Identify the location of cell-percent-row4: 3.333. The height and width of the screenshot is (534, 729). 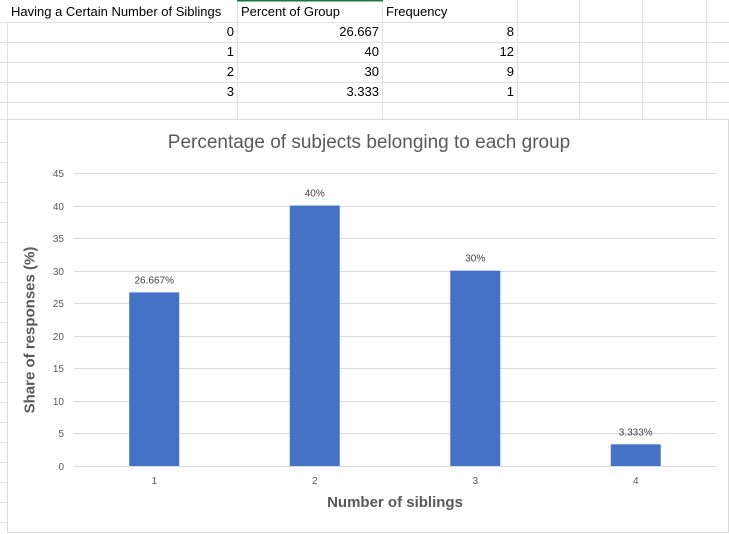
(362, 91).